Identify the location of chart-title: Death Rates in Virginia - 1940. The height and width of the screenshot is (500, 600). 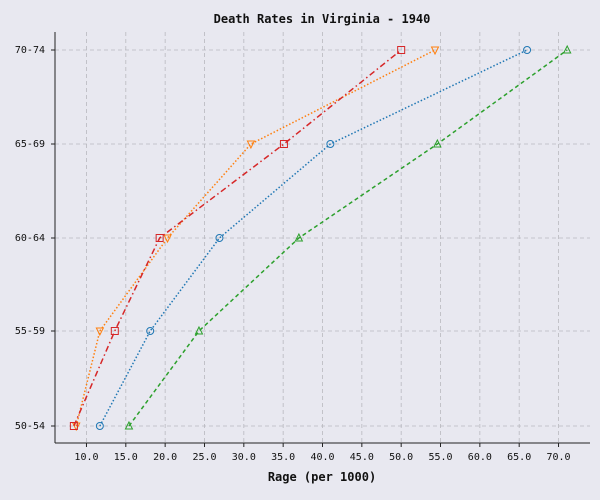
(322, 19).